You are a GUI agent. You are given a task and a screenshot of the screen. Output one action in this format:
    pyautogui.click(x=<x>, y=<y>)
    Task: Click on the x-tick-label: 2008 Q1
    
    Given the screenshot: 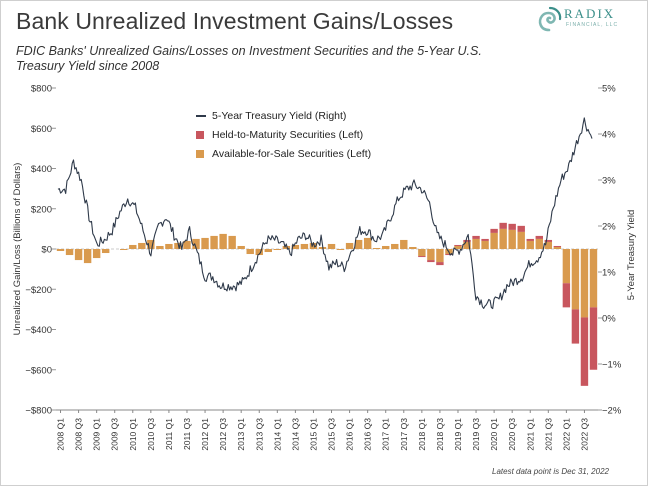 What is the action you would take?
    pyautogui.click(x=61, y=434)
    